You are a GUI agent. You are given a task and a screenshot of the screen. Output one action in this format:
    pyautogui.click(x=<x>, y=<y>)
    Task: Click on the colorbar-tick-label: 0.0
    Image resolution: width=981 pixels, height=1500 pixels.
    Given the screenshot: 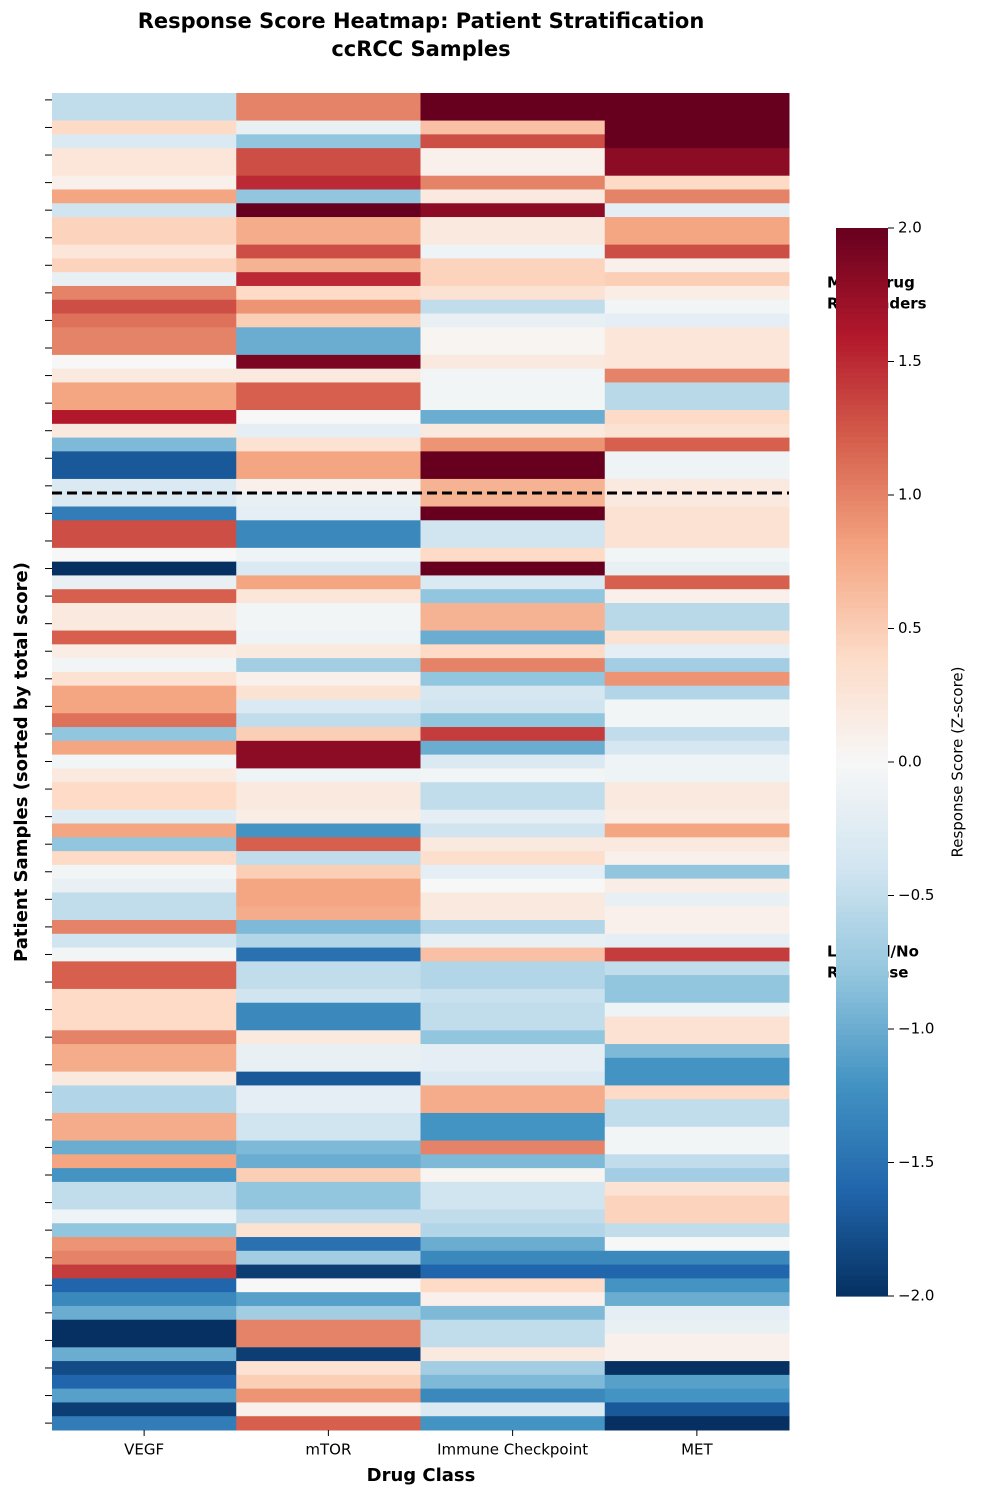 What is the action you would take?
    pyautogui.click(x=910, y=762)
    